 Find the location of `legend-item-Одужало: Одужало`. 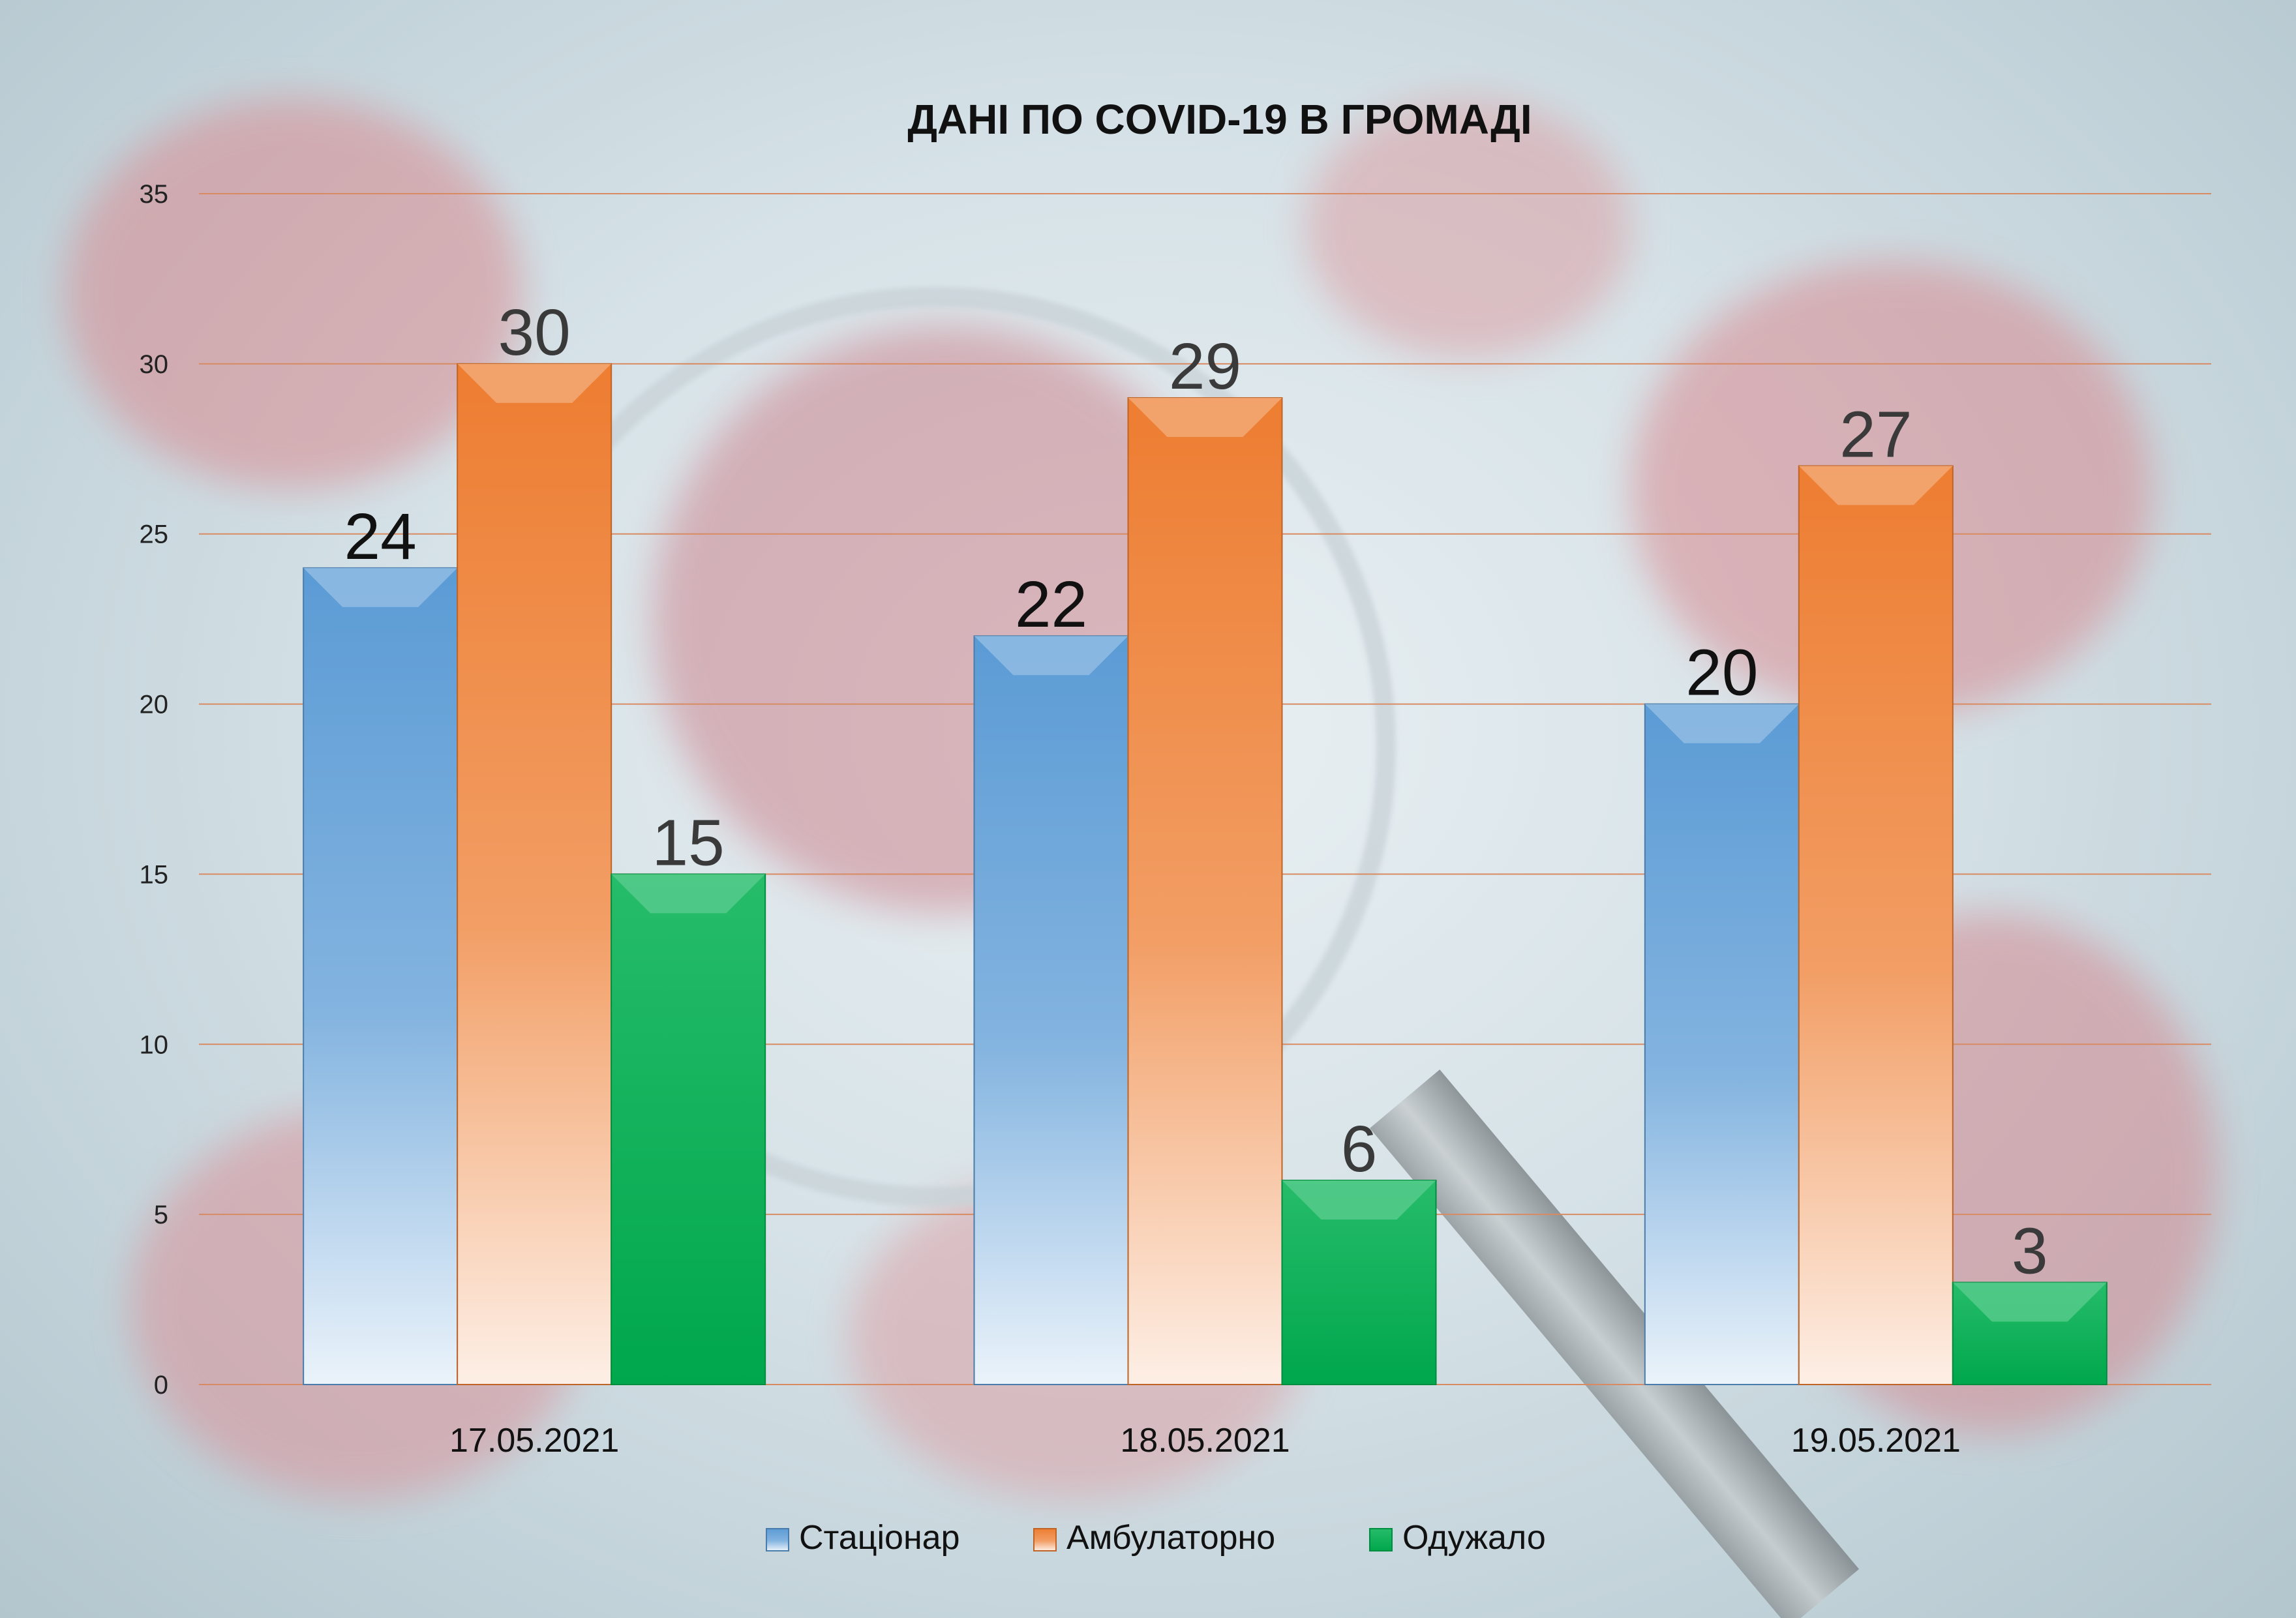

legend-item-Одужало: Одужало is located at coordinates (1457, 1538).